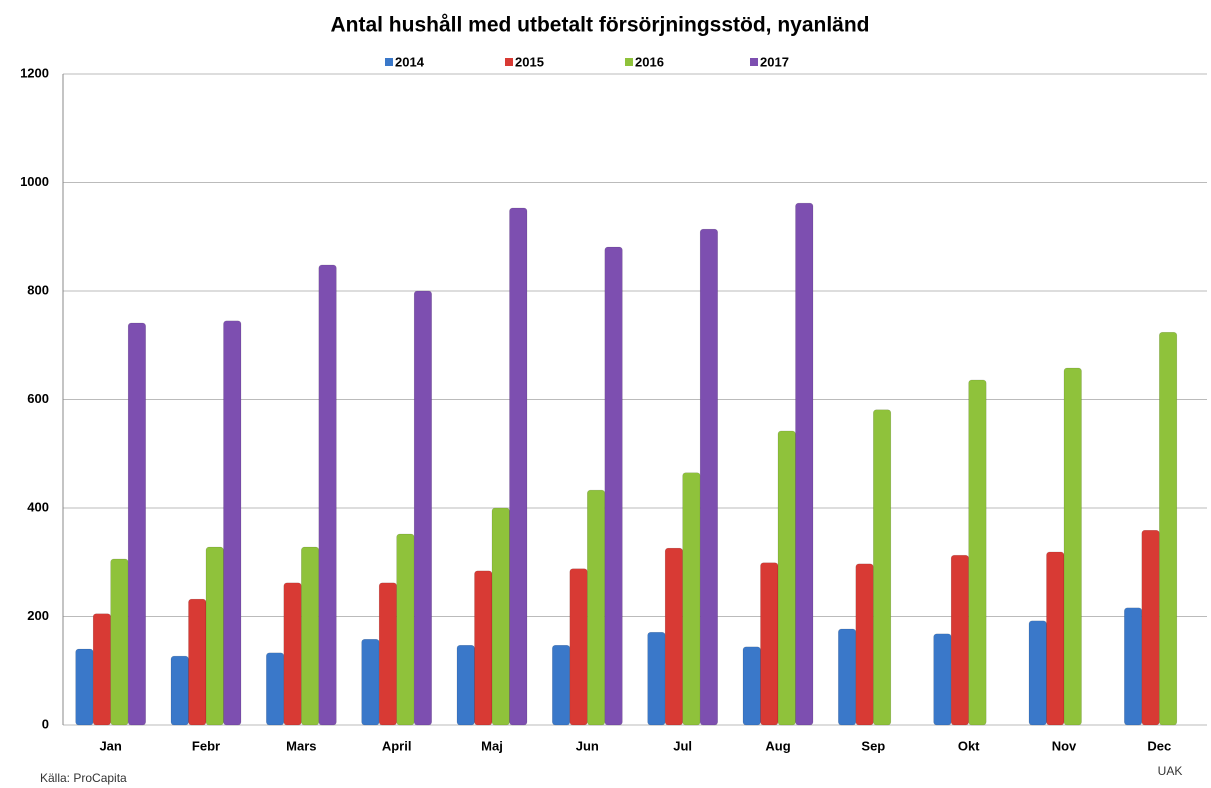 This screenshot has height=788, width=1211. What do you see at coordinates (45, 723) in the screenshot?
I see `y-tick-label: 0` at bounding box center [45, 723].